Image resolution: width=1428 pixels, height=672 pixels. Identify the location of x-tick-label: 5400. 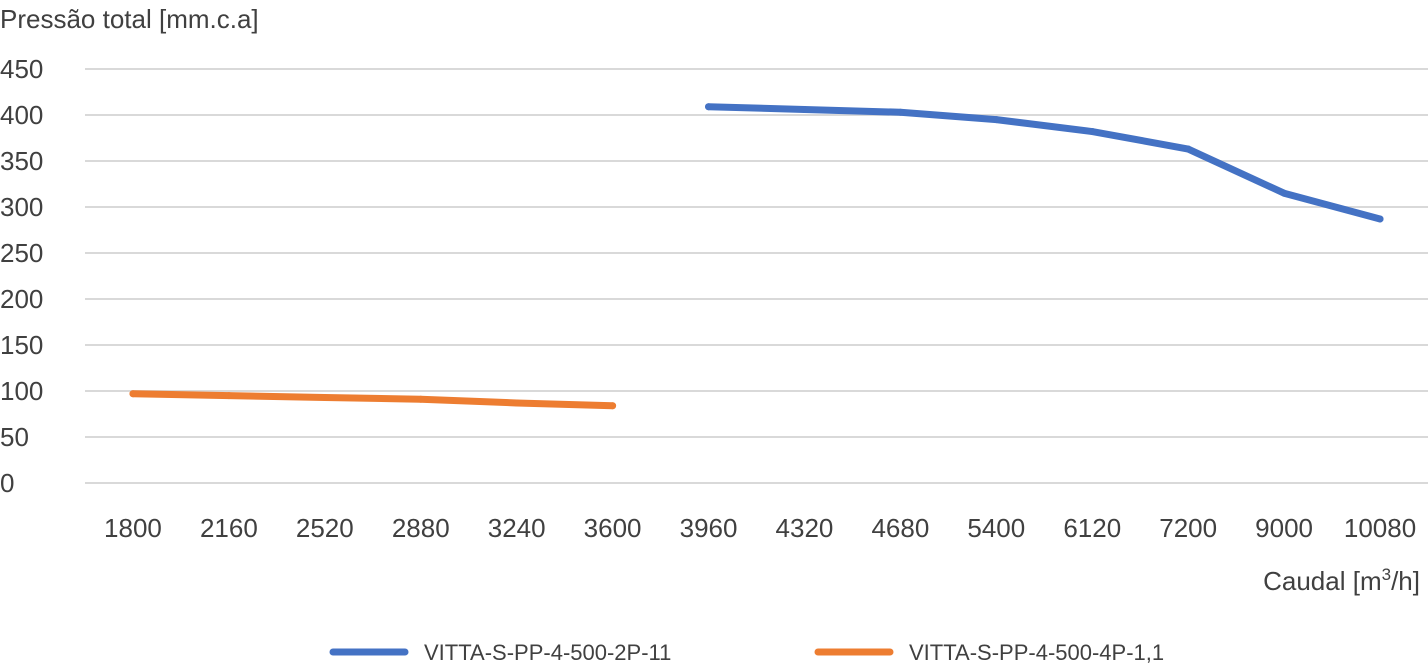
(996, 528).